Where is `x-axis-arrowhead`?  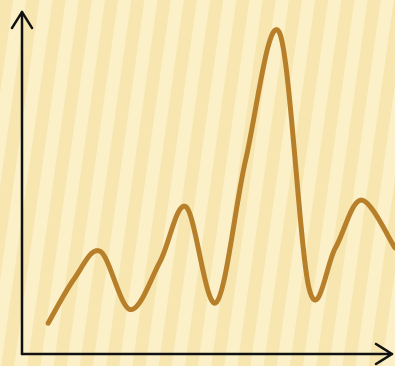
x-axis-arrowhead is located at coordinates (384, 354).